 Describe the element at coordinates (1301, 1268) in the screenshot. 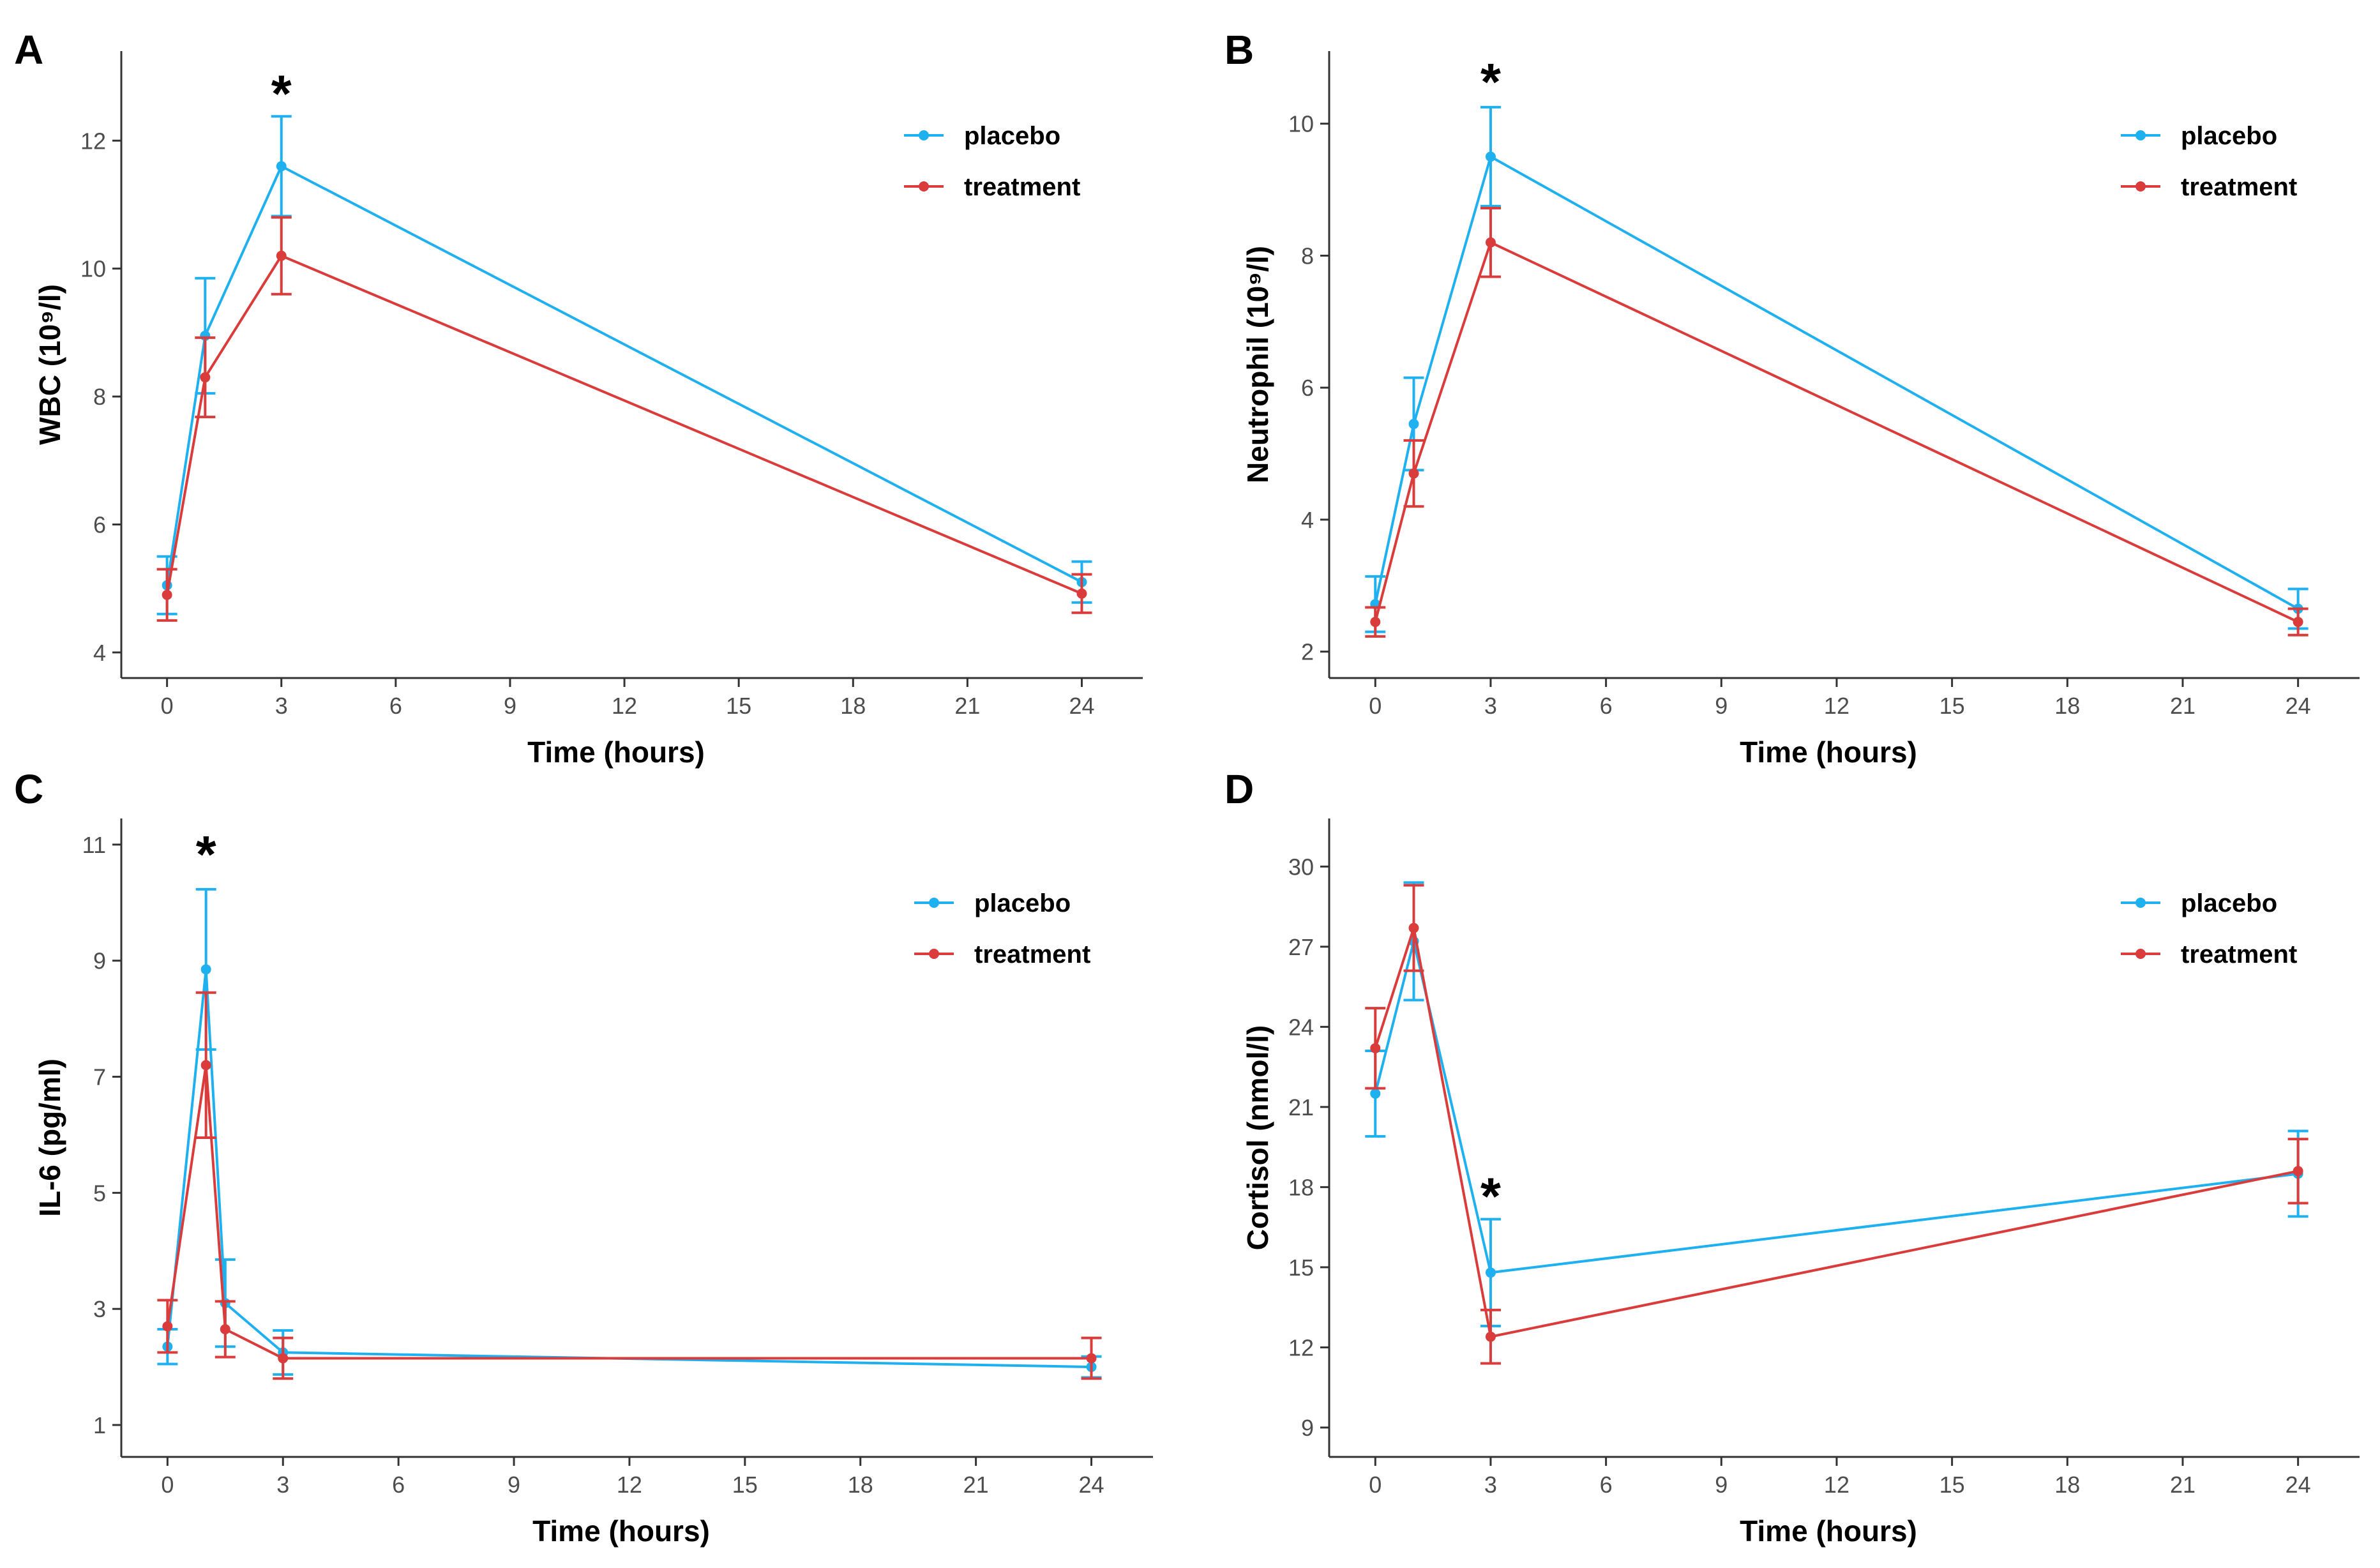

I see `y-tick-label: 15` at that location.